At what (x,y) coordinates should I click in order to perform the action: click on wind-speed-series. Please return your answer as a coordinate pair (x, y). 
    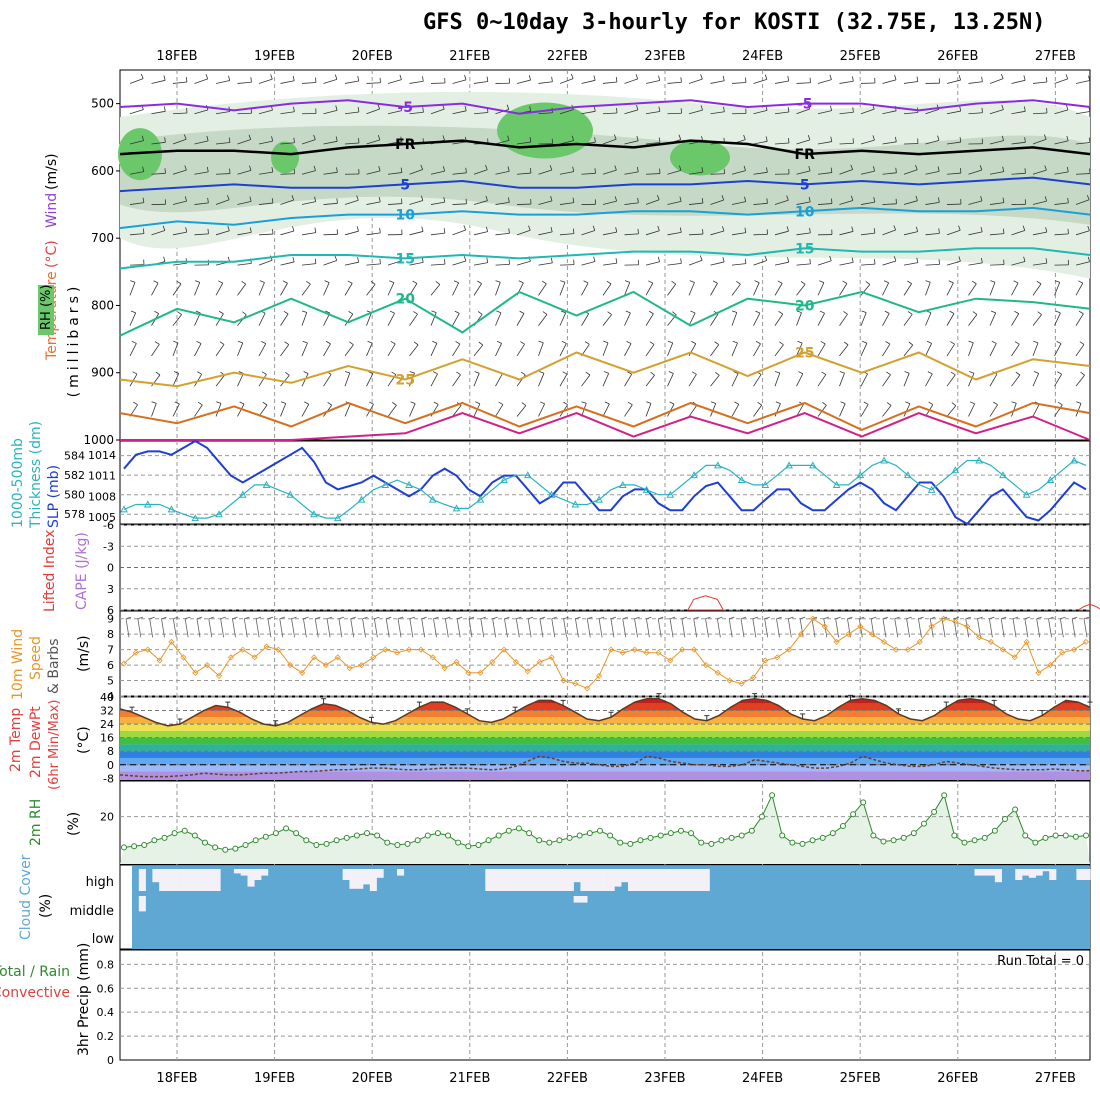
    Looking at the image, I should click on (605, 654).